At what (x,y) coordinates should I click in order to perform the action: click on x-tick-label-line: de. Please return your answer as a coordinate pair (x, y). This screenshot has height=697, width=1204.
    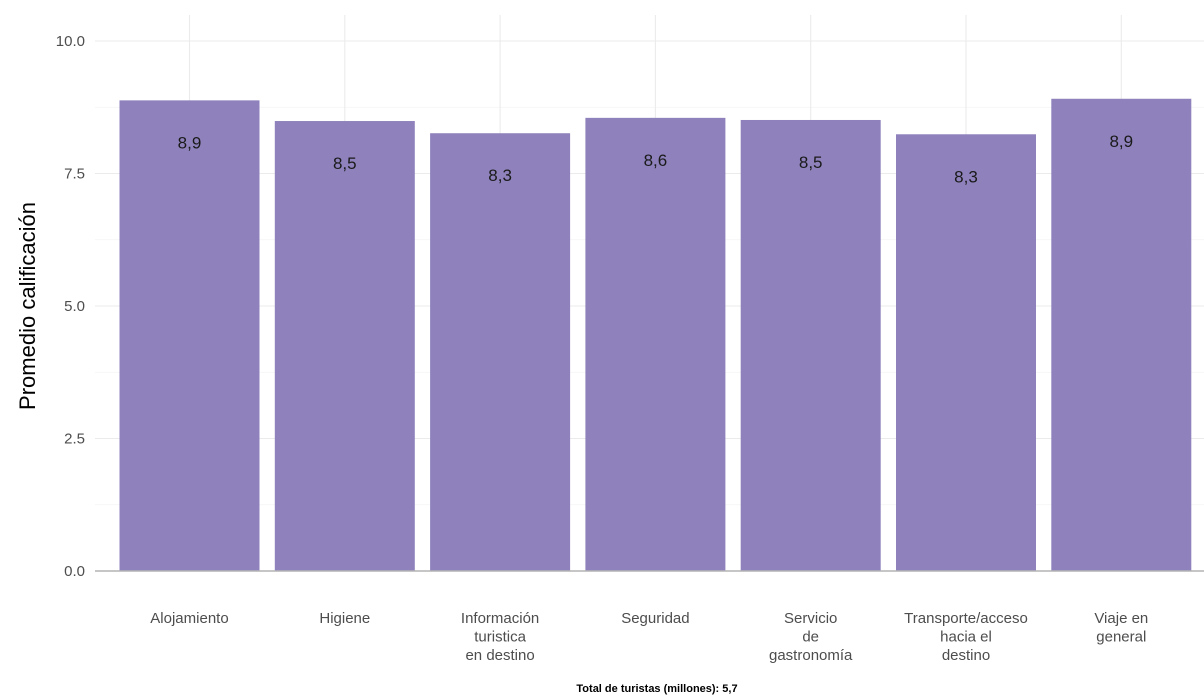
    Looking at the image, I should click on (810, 637).